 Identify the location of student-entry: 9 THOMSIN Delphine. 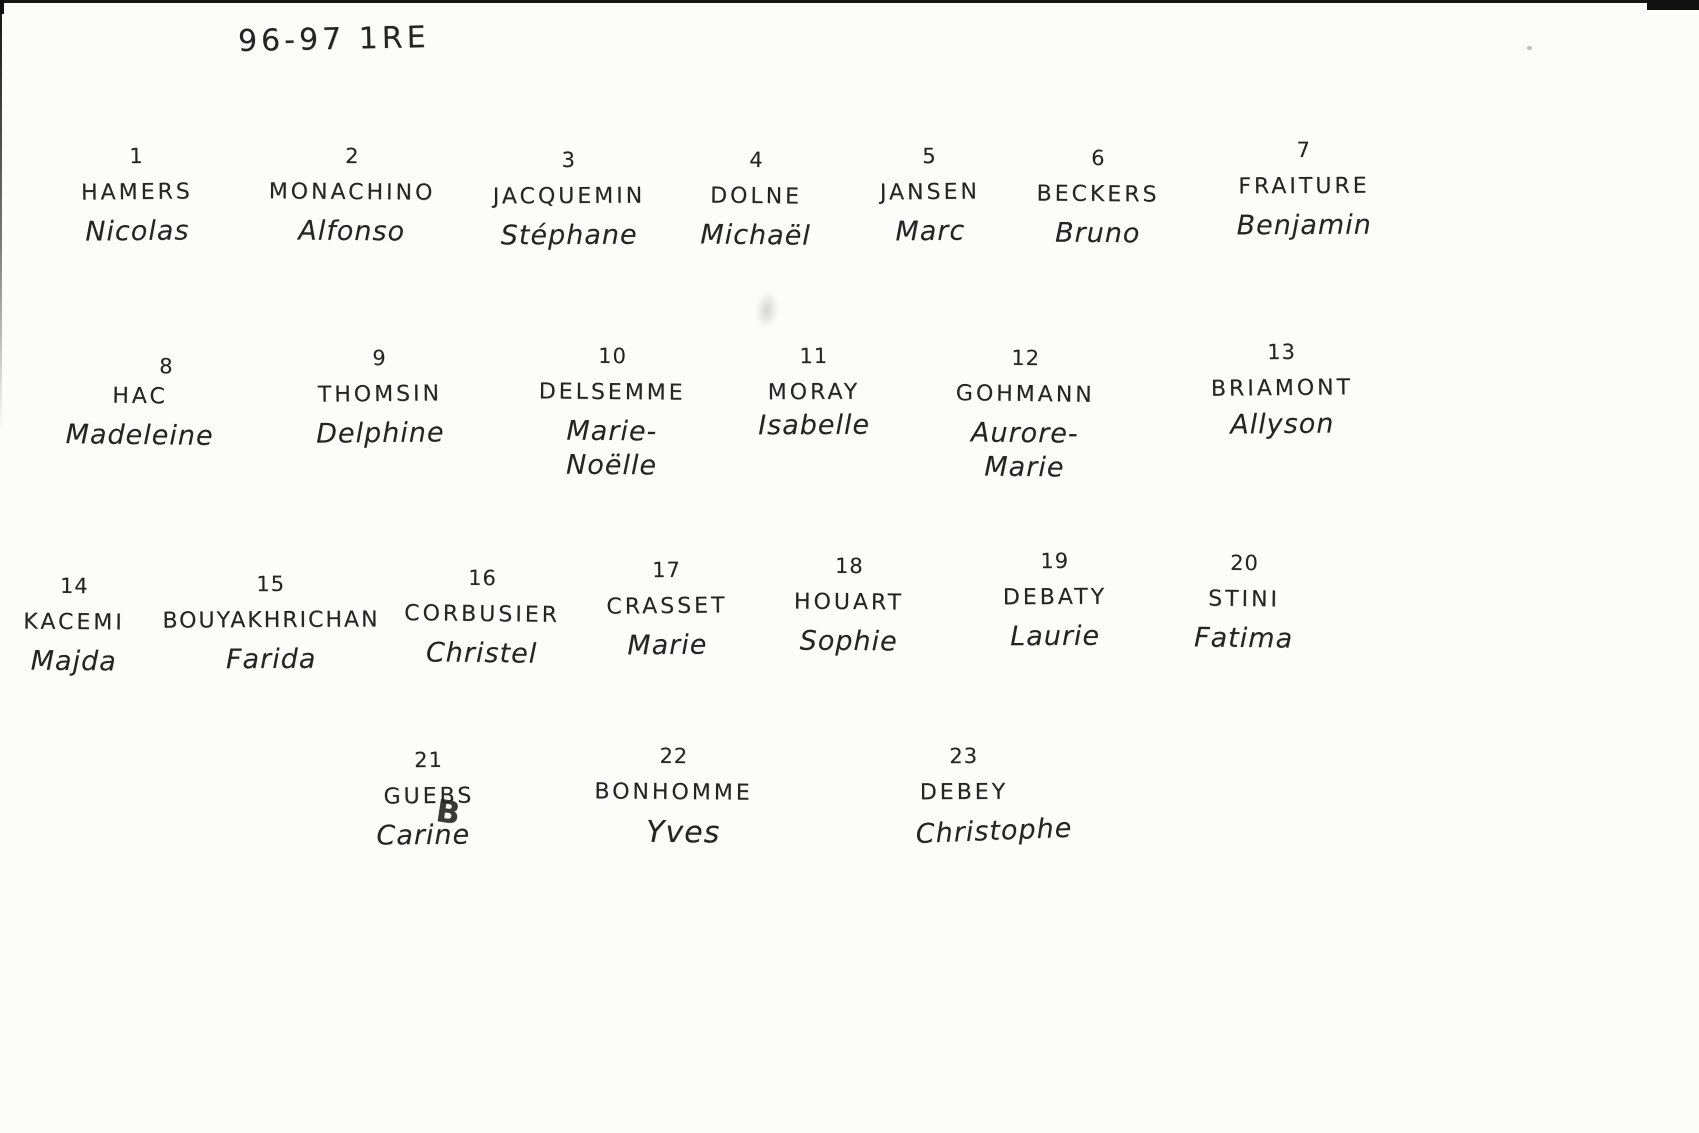
(379, 400).